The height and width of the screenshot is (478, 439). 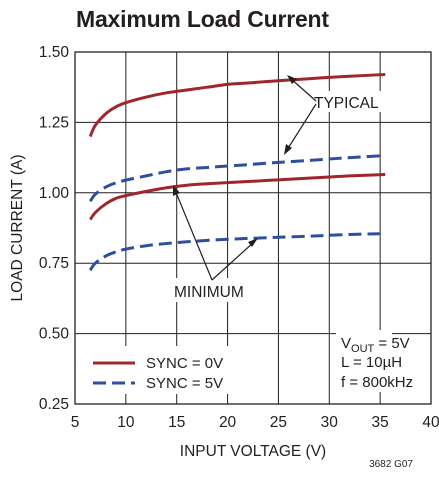 I want to click on annotation-minimum-bg, so click(x=209, y=290).